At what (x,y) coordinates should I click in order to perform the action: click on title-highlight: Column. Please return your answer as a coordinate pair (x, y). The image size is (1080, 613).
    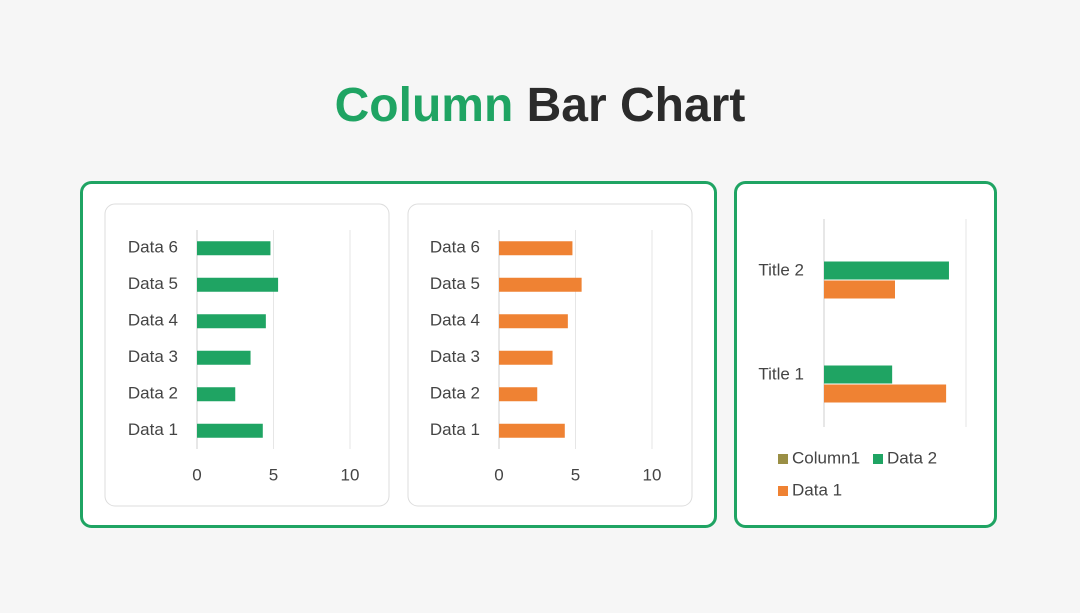
    Looking at the image, I should click on (424, 105).